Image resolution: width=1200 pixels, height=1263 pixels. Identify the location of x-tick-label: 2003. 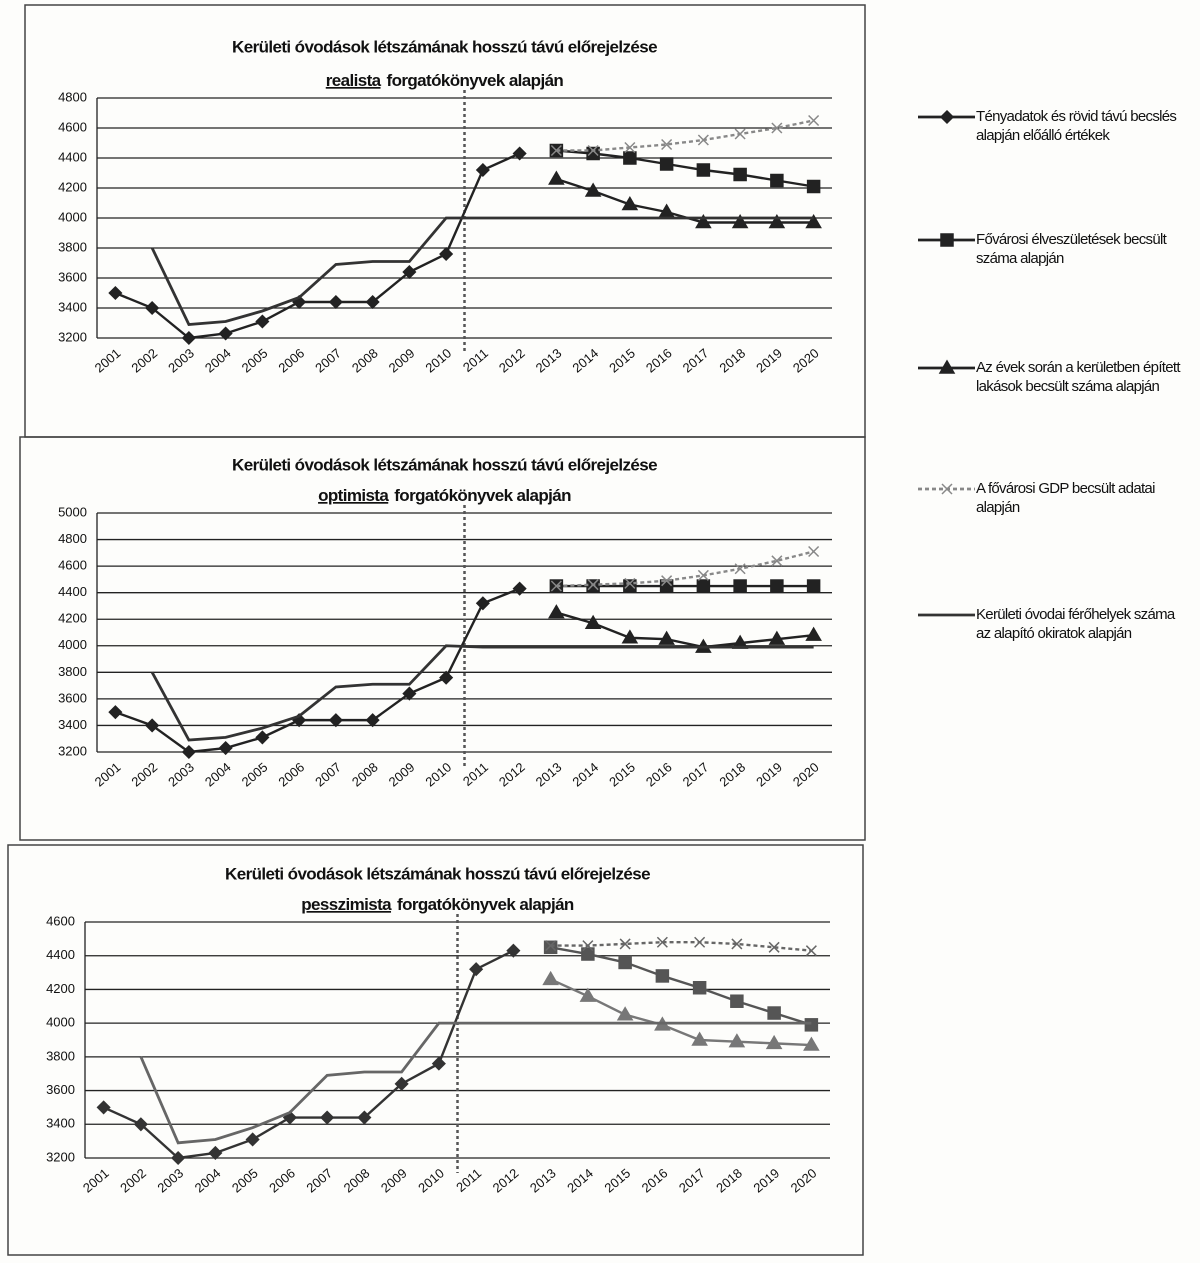
(181, 774).